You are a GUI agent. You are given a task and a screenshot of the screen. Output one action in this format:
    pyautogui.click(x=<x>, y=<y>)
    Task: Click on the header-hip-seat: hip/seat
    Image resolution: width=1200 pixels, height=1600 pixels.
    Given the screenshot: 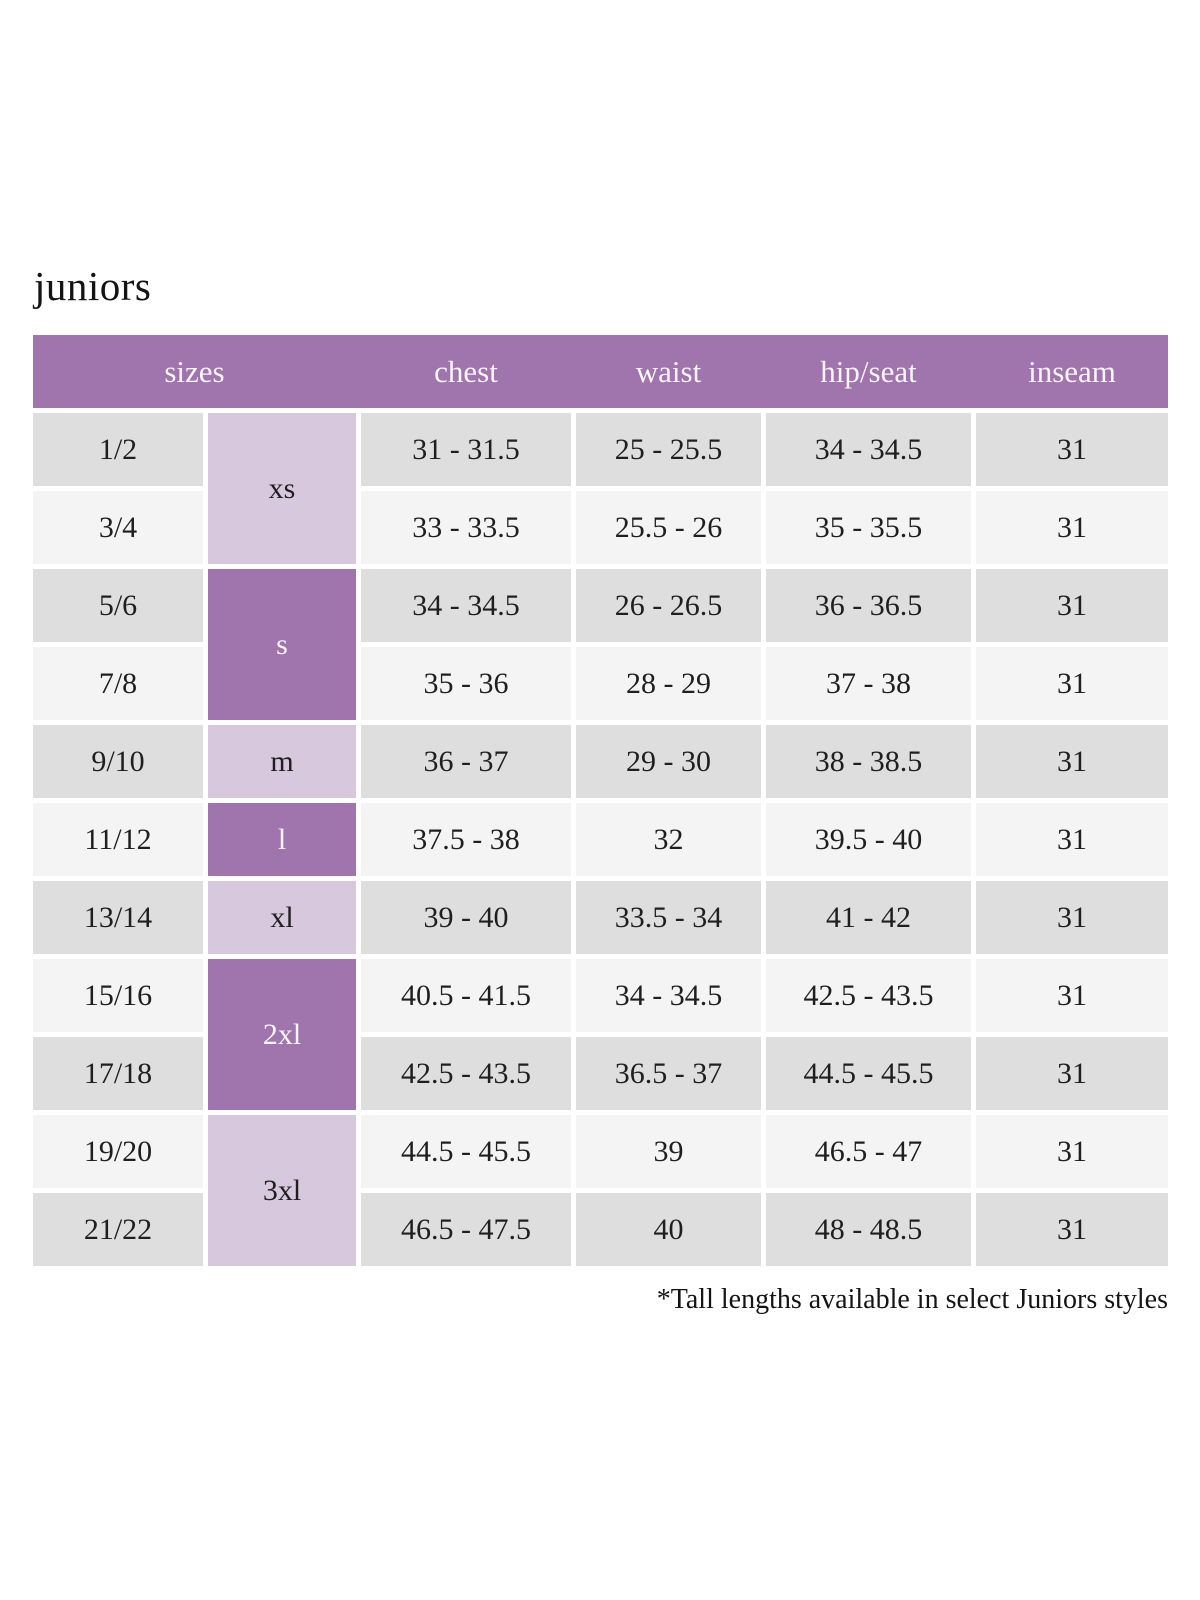 What is the action you would take?
    pyautogui.click(x=868, y=371)
    